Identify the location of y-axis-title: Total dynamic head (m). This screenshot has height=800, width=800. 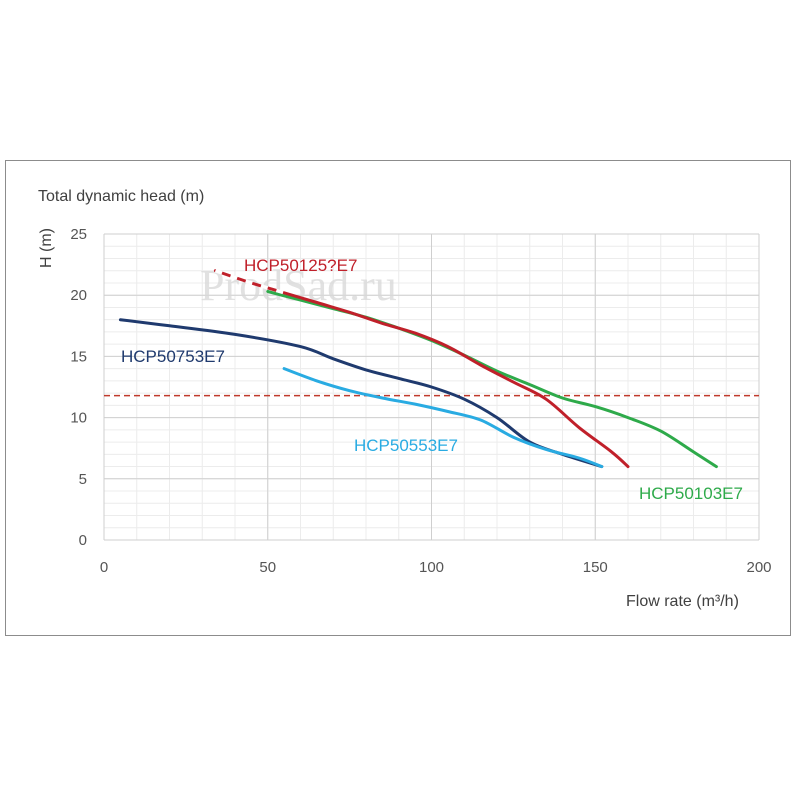
(121, 196).